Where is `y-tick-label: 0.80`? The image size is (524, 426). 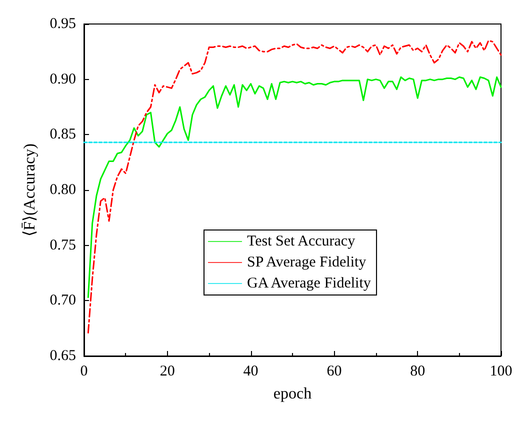
y-tick-label: 0.80 is located at coordinates (63, 190).